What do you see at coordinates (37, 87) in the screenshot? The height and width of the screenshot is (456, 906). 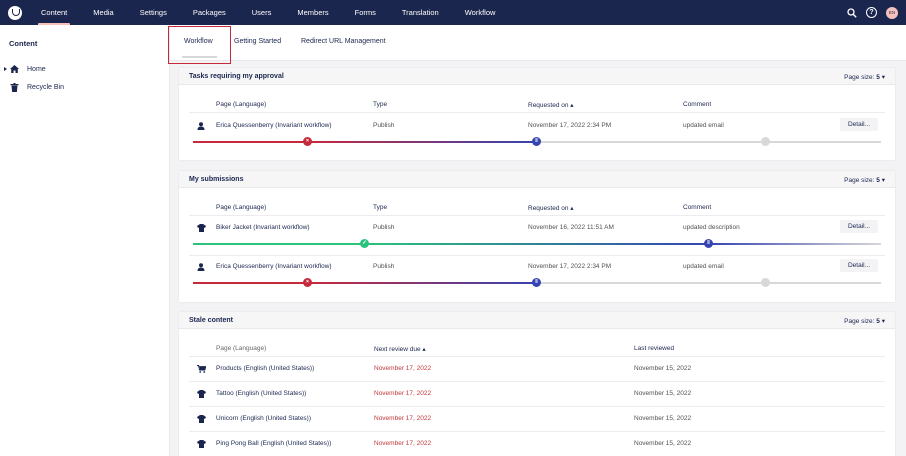 I see `tree-item-recycle-bin: Recycle Bin` at bounding box center [37, 87].